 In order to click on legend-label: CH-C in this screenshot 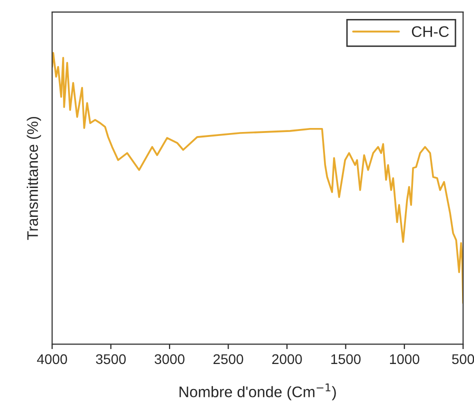, I will do `click(430, 32)`.